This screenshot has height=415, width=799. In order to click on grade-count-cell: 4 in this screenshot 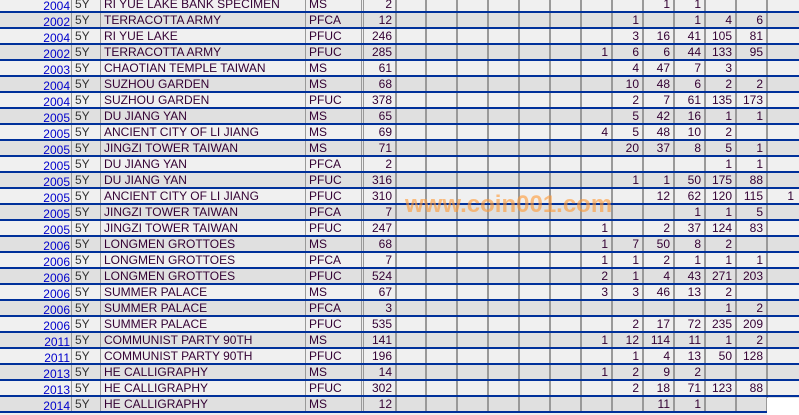, I will do `click(657, 276)`.